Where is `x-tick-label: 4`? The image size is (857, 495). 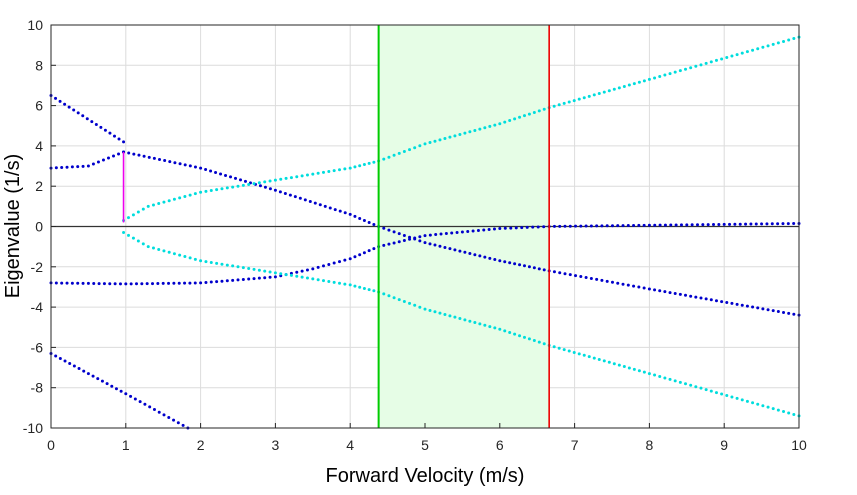
x-tick-label: 4 is located at coordinates (350, 445).